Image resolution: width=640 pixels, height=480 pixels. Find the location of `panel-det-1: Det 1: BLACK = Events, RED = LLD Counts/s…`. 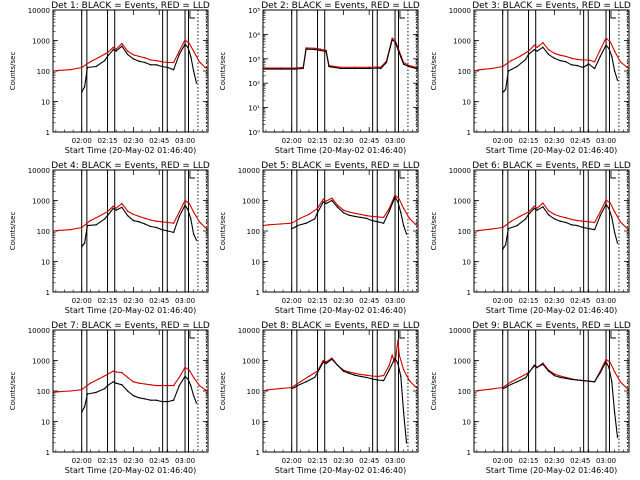

panel-det-1: Det 1: BLACK = Events, RED = LLD Counts/s… is located at coordinates (109, 78).